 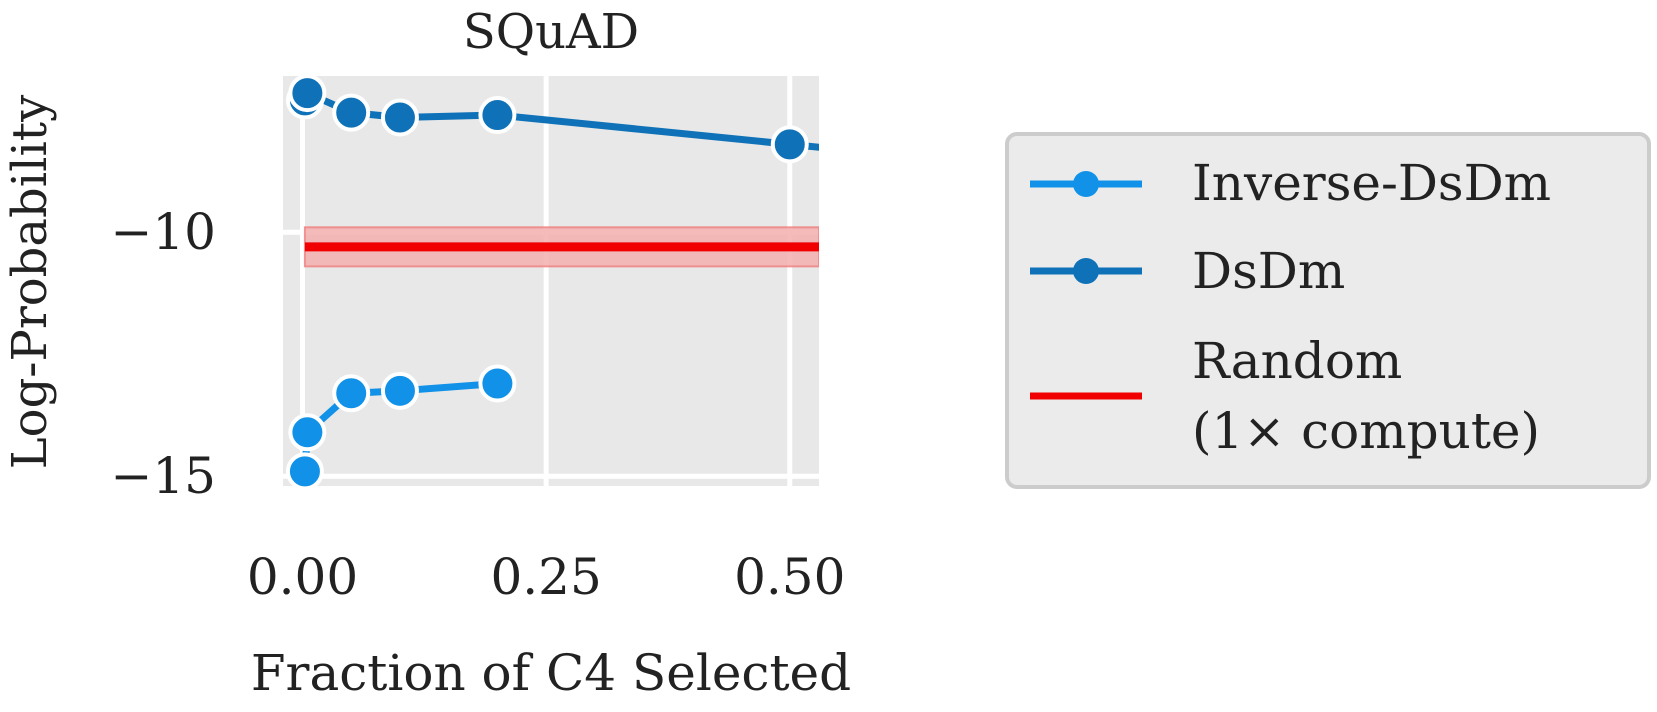 I want to click on legend-marker-inverse-dsdm, so click(x=1086, y=184).